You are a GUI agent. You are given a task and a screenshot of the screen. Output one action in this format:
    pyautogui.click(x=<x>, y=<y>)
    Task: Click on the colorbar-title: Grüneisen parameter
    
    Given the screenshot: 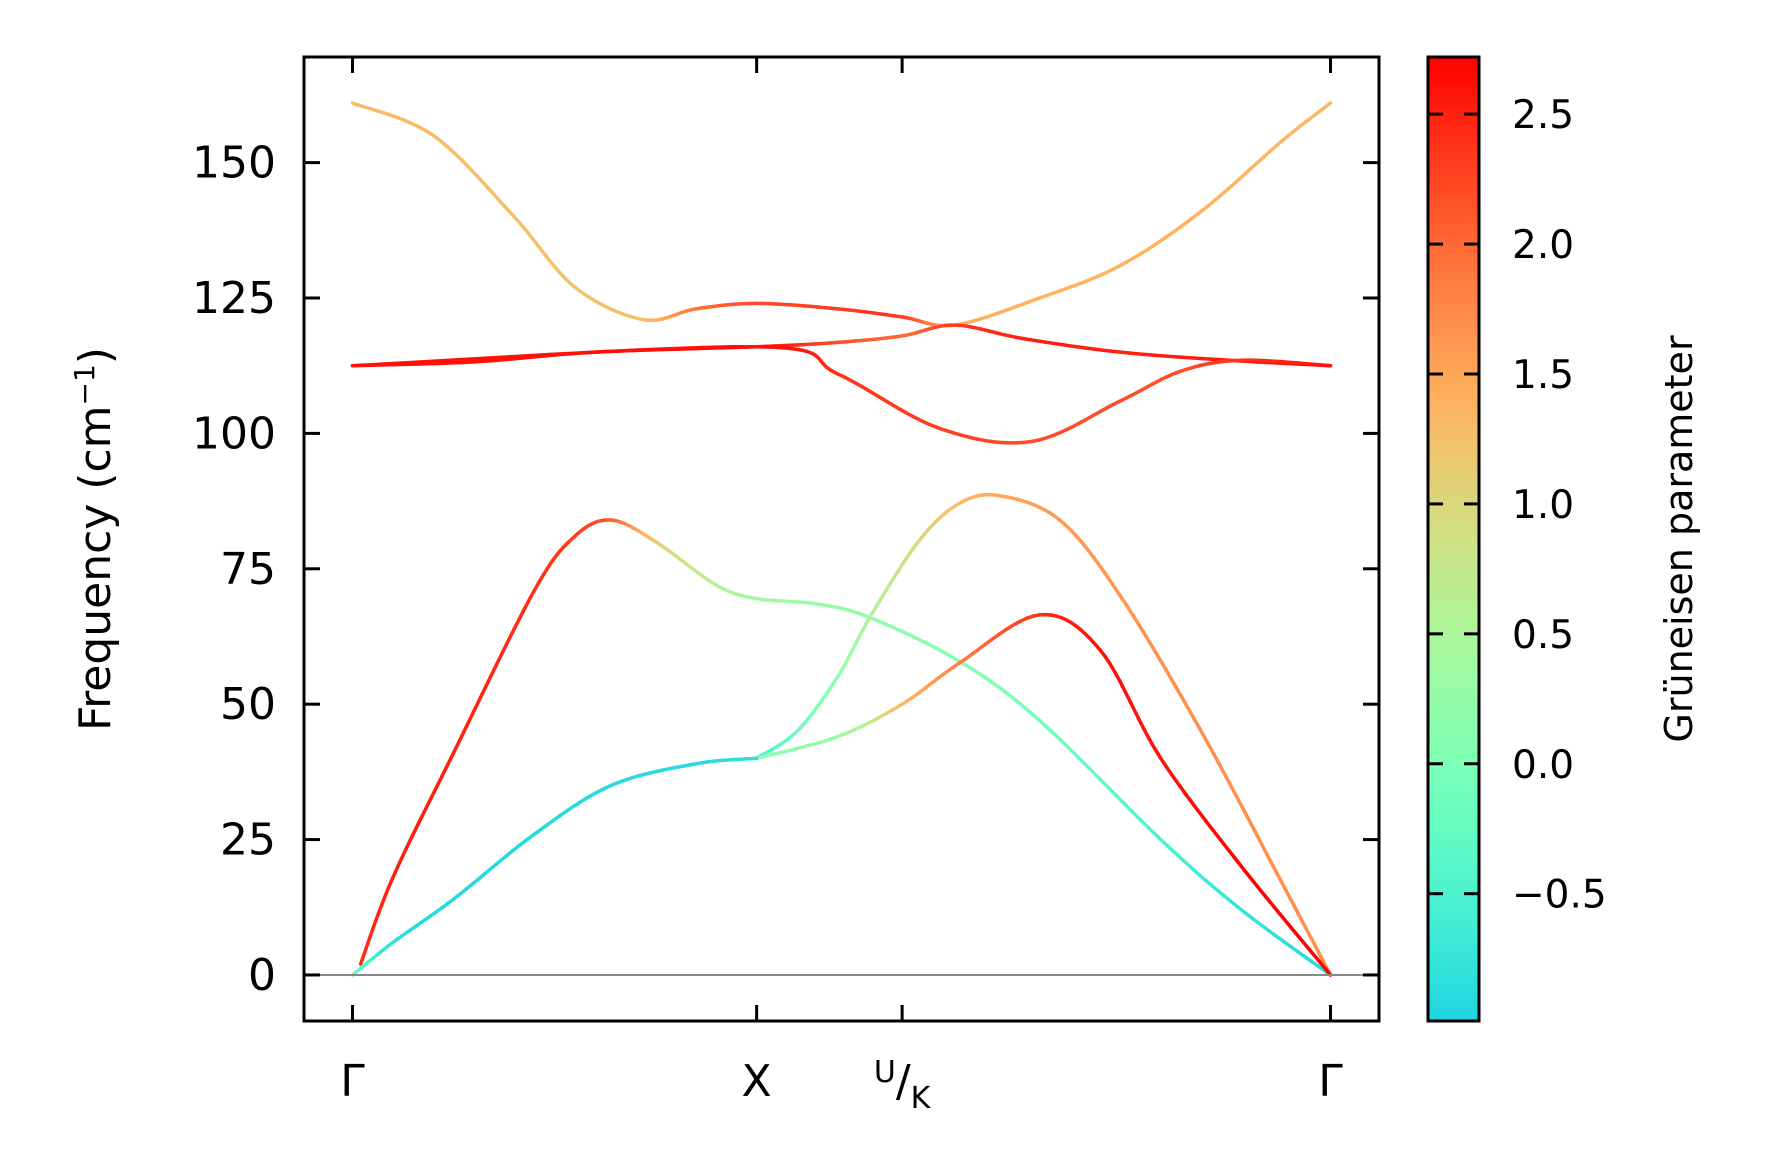 What is the action you would take?
    pyautogui.click(x=1679, y=539)
    